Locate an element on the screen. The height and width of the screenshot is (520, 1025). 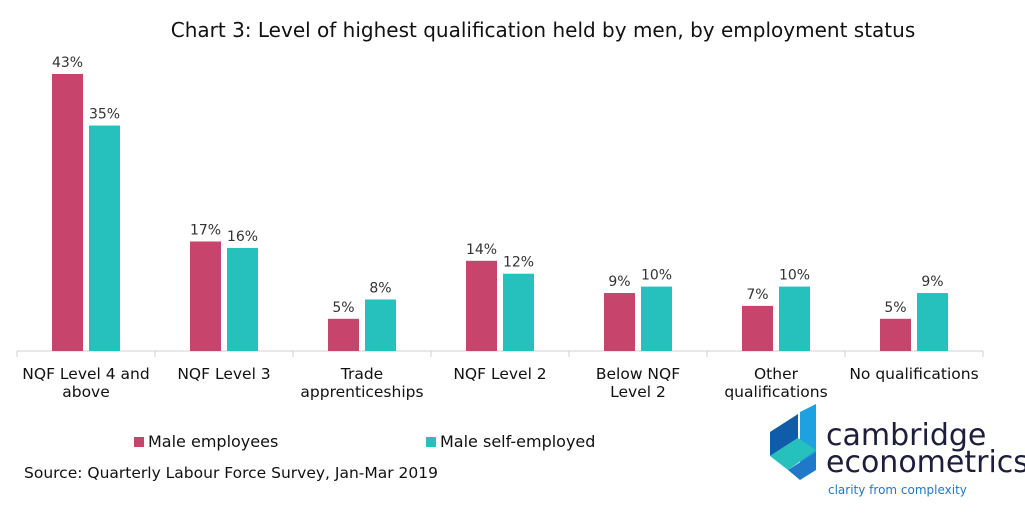
category-label: Other is located at coordinates (776, 374).